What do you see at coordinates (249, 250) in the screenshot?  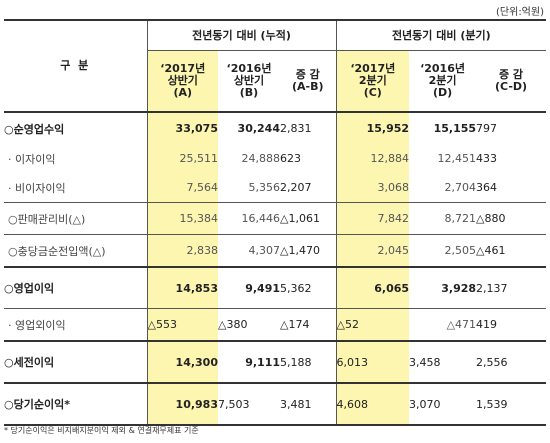 I see `cell-b: 4,307` at bounding box center [249, 250].